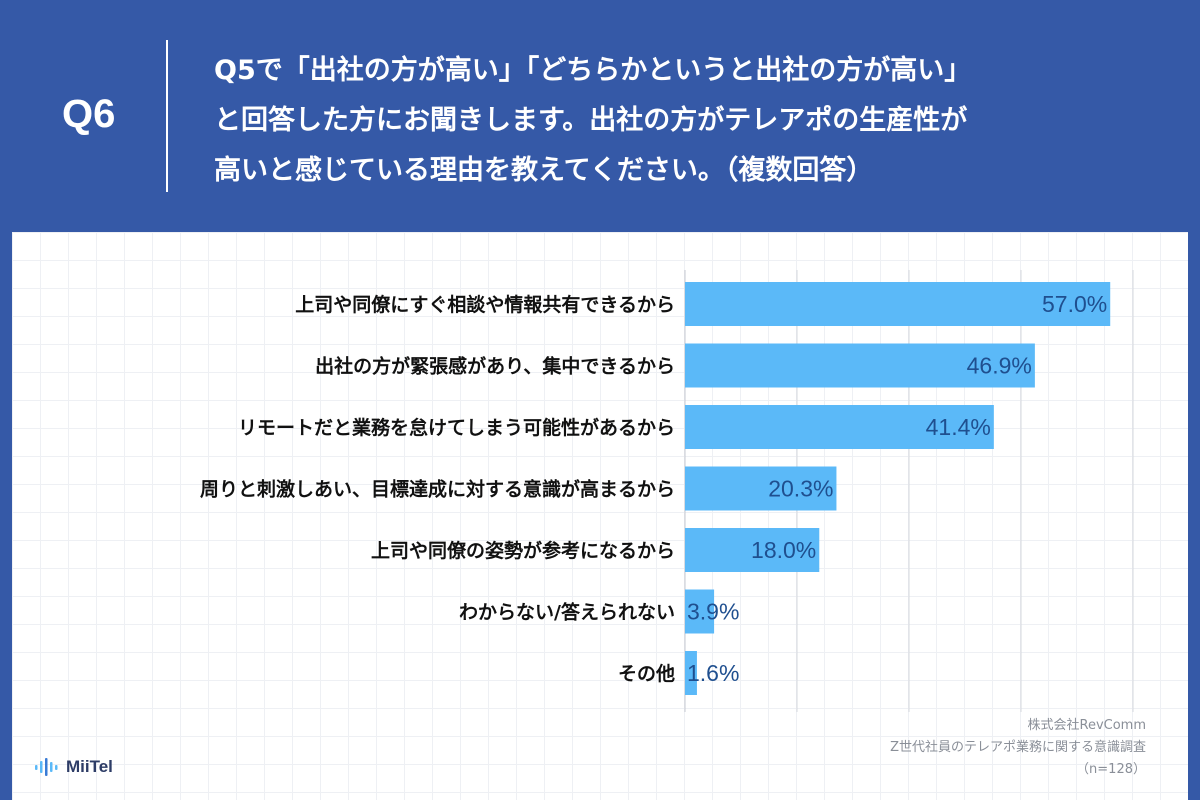 This screenshot has width=1200, height=800. What do you see at coordinates (567, 612) in the screenshot?
I see `category-label: わからない/答えられない` at bounding box center [567, 612].